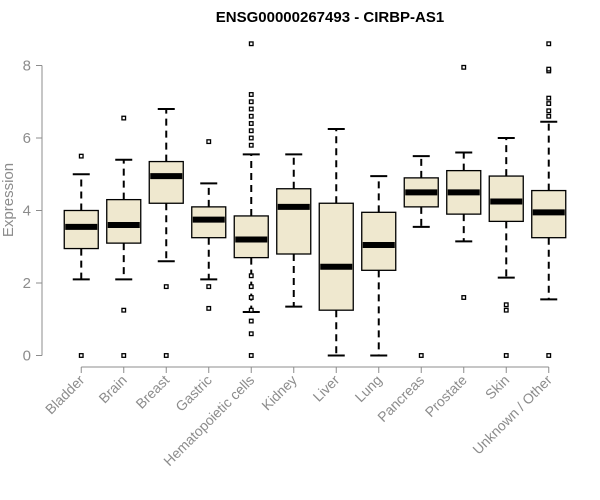 This screenshot has width=600, height=500. I want to click on x-tick-label: Breast, so click(152, 392).